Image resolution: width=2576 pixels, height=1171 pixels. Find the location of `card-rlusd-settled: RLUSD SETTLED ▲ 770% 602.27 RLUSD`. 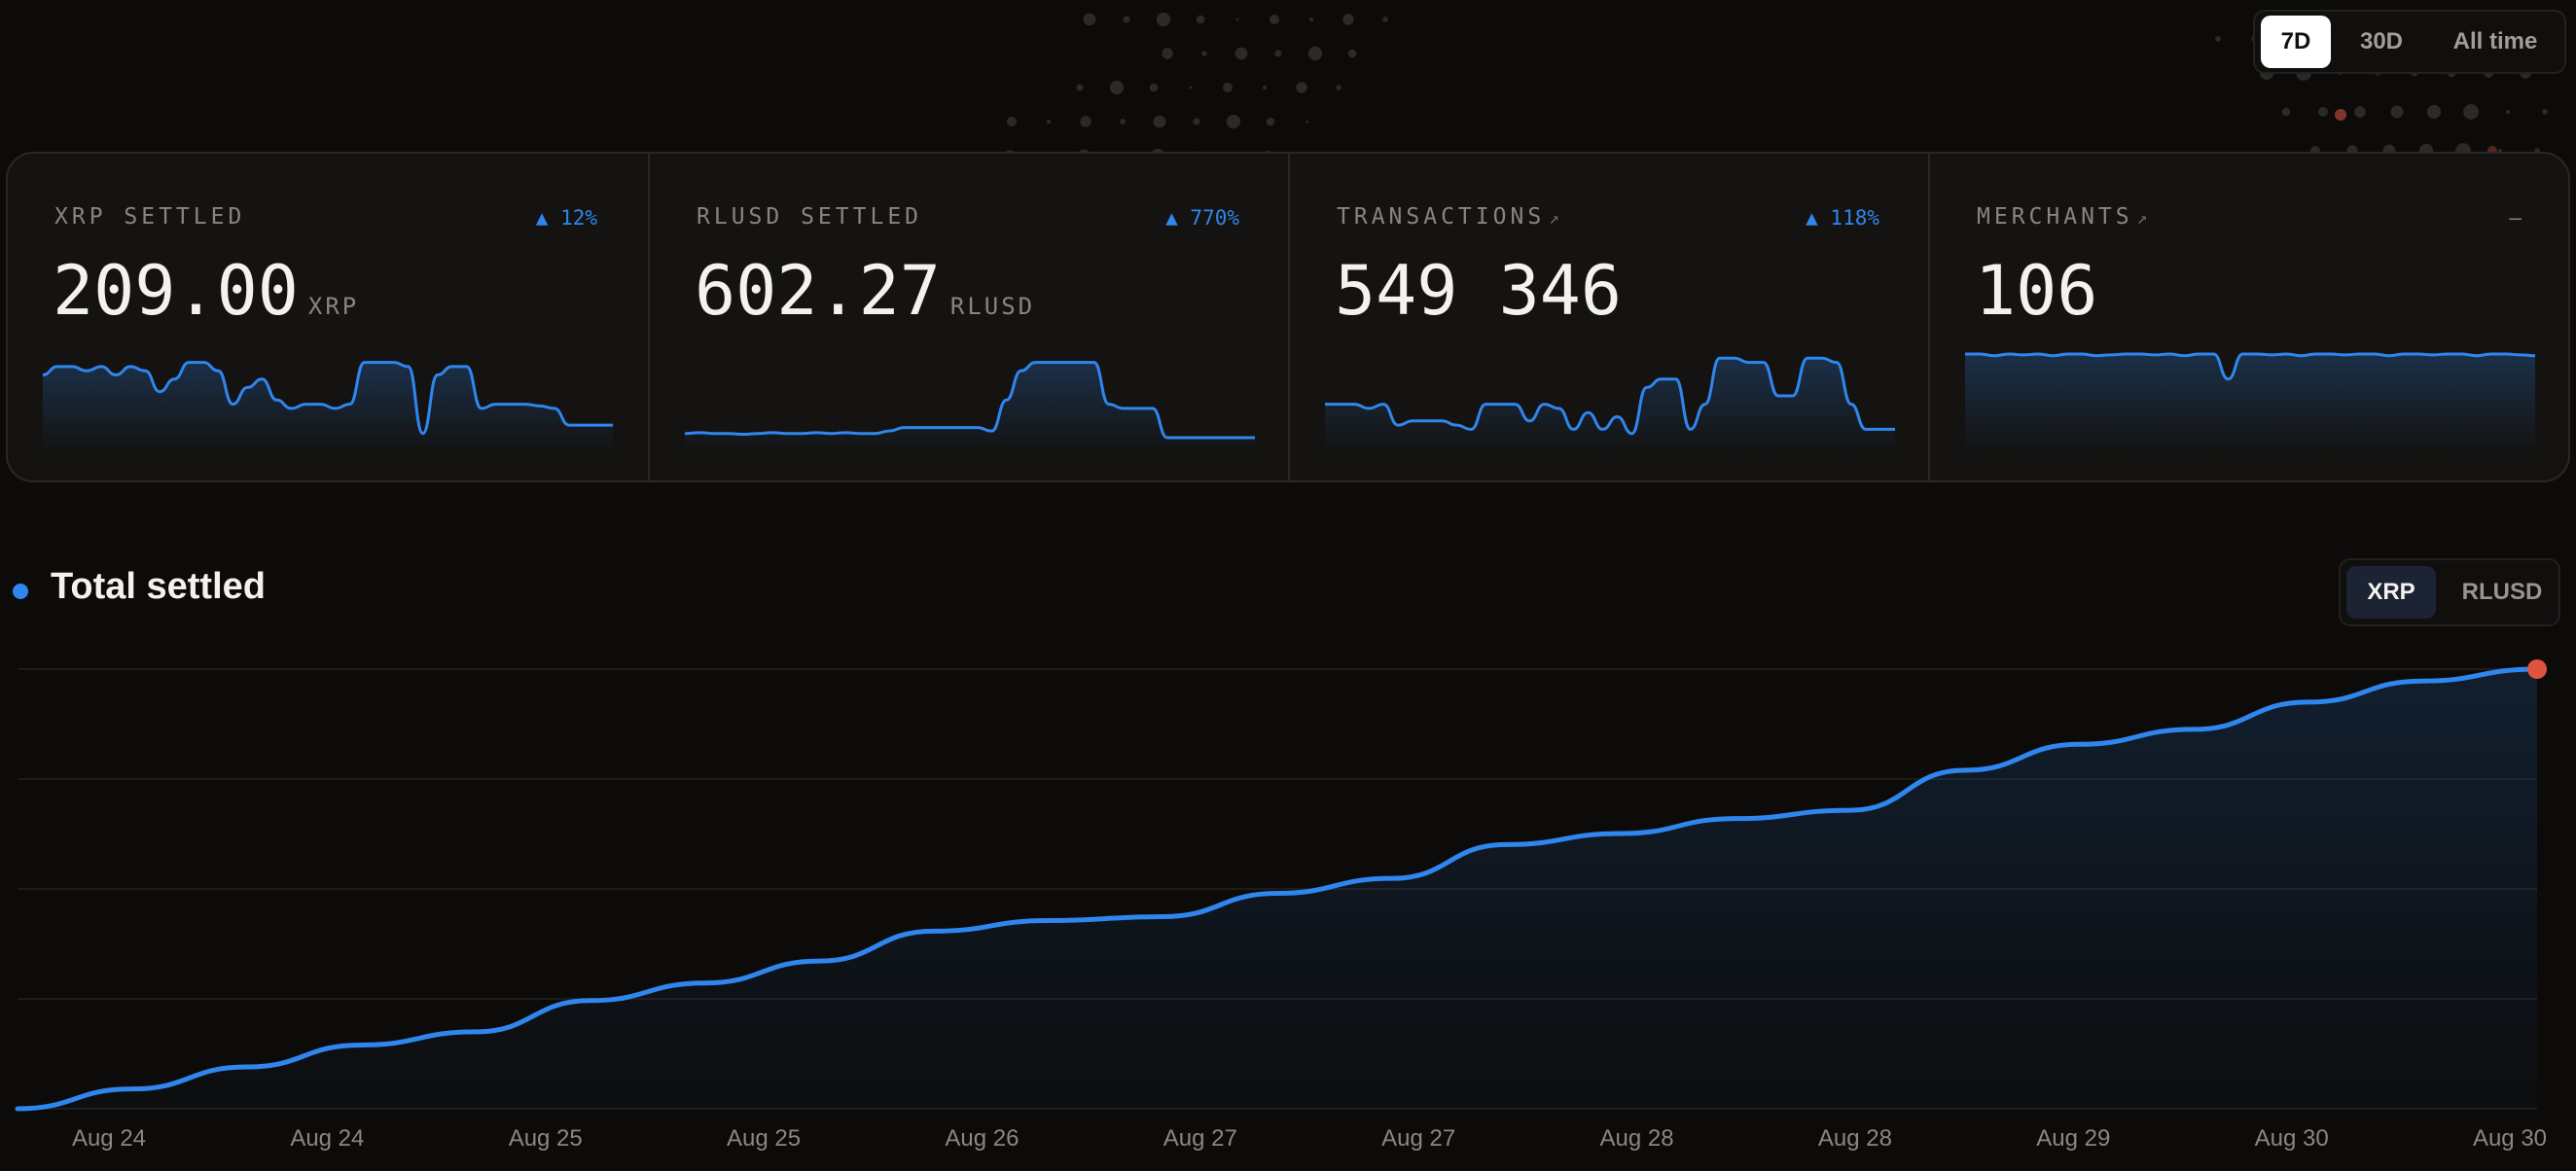

card-rlusd-settled: RLUSD SETTLED ▲ 770% 602.27 RLUSD is located at coordinates (969, 317).